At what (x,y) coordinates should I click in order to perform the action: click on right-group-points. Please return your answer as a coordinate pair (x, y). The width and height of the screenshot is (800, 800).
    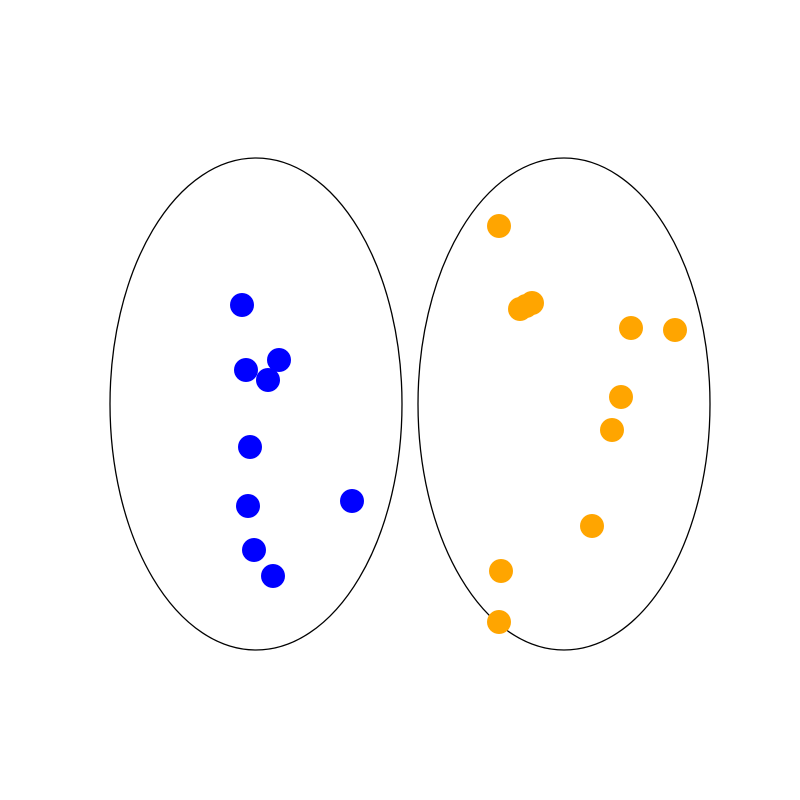
    Looking at the image, I should click on (587, 424).